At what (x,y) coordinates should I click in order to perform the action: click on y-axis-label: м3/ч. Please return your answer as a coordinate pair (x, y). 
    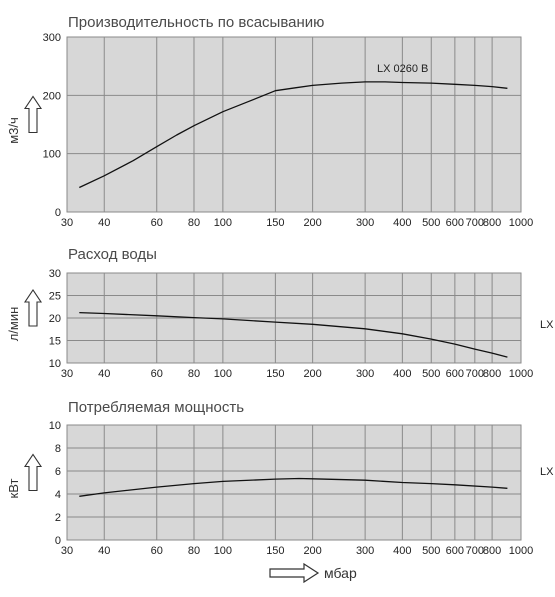
    Looking at the image, I should click on (13, 130).